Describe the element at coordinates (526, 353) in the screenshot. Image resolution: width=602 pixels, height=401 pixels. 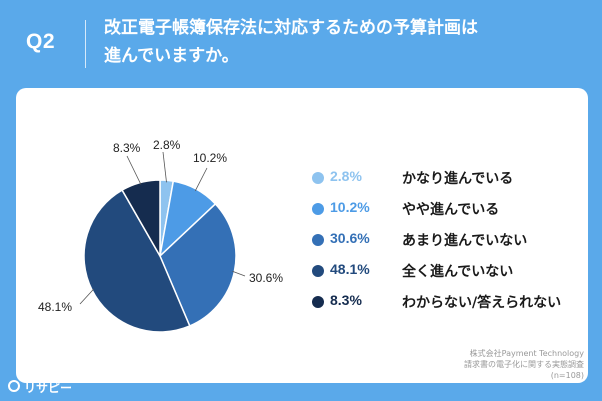
I see `source-line-1: 株式会社Payment Technology` at that location.